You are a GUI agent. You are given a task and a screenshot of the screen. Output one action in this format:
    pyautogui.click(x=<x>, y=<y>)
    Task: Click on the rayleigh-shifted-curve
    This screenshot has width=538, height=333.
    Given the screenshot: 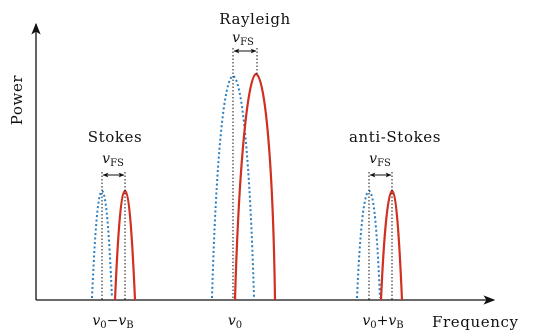 What is the action you would take?
    pyautogui.click(x=255, y=186)
    